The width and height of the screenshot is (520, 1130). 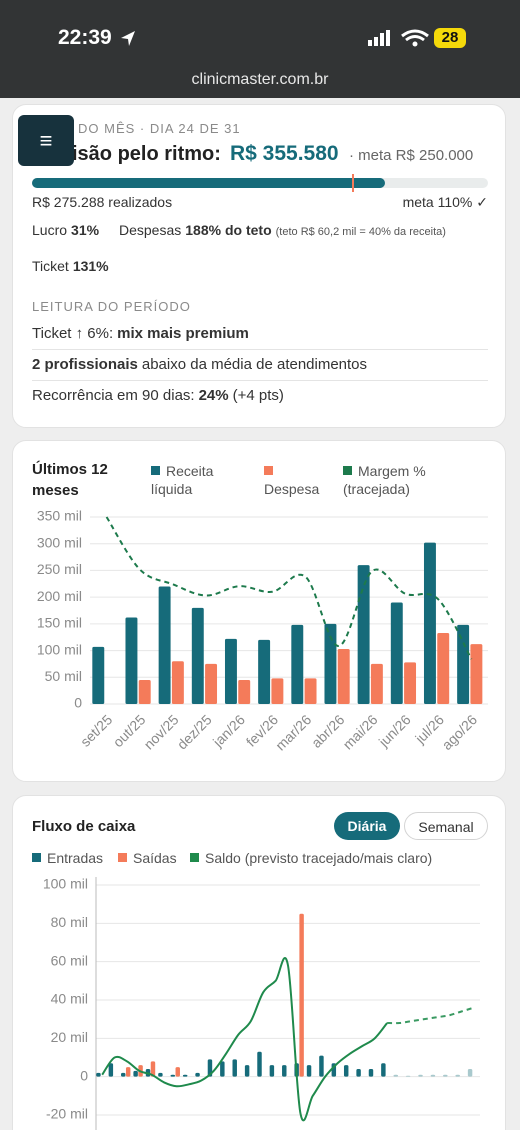 I want to click on x-tick-label: dez/25, so click(x=194, y=731).